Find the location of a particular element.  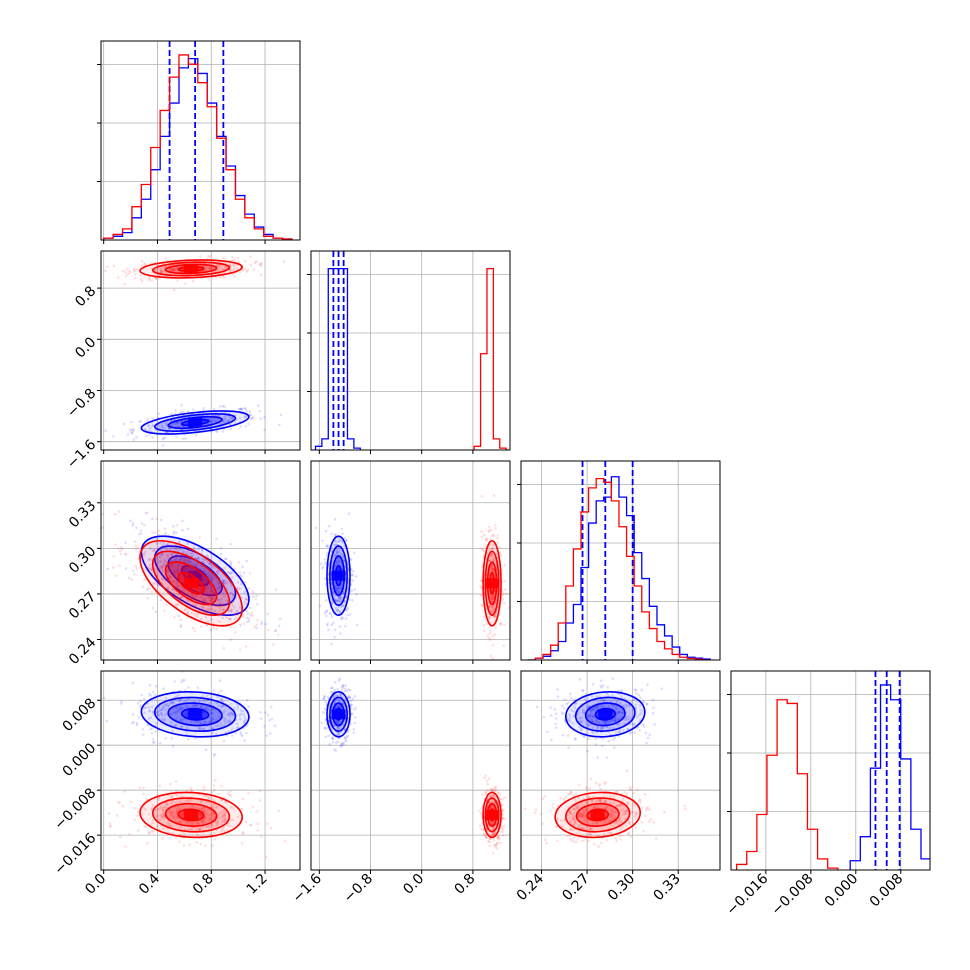

x-tick-label: 0.8 is located at coordinates (464, 884).